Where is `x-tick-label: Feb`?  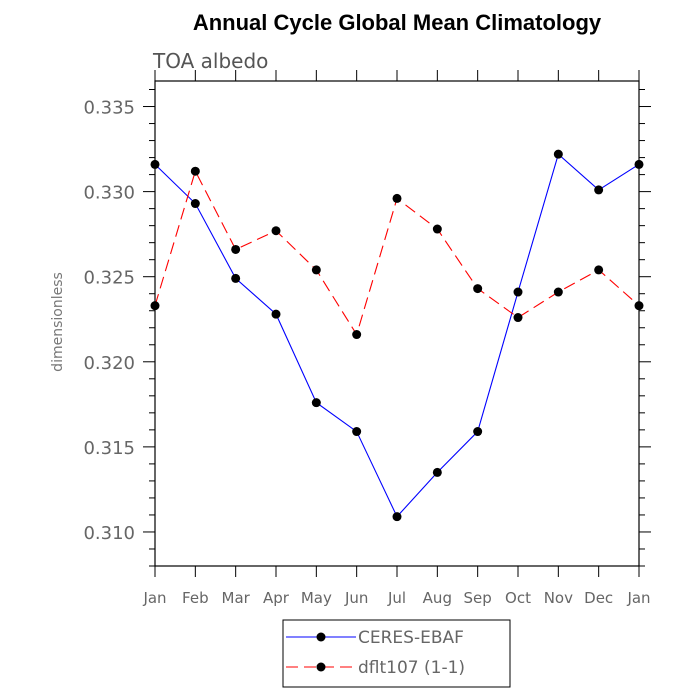
x-tick-label: Feb is located at coordinates (195, 598).